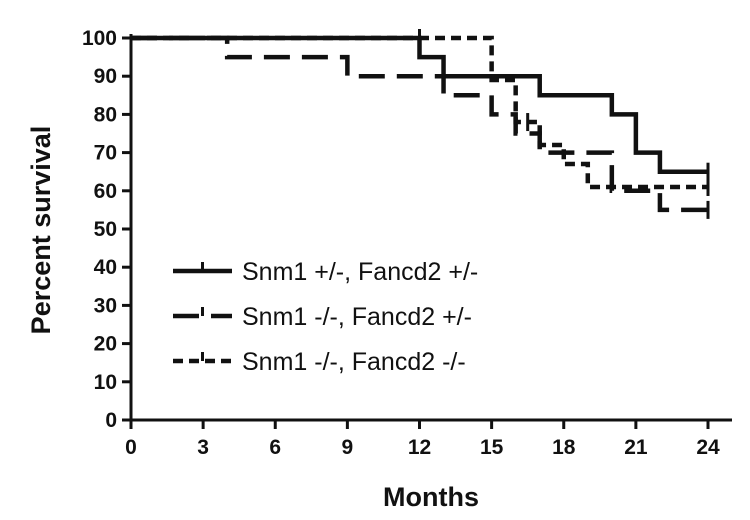  What do you see at coordinates (360, 272) in the screenshot?
I see `legend-label: Snm1 +/-, Fancd2 +/-` at bounding box center [360, 272].